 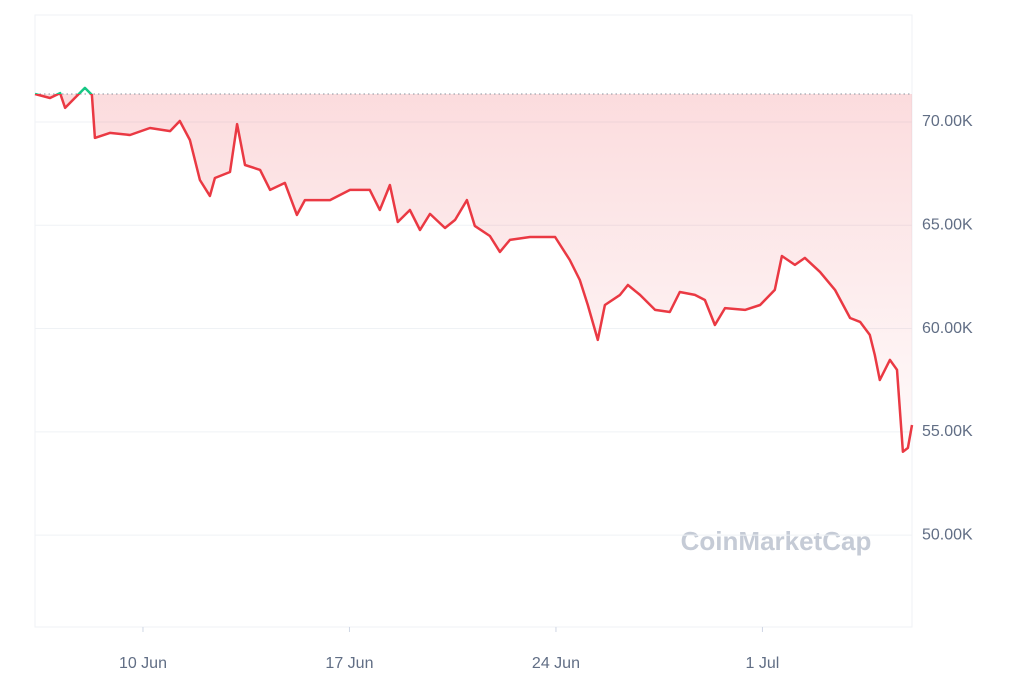 I want to click on watermark: CoinMarketCap, so click(x=776, y=541).